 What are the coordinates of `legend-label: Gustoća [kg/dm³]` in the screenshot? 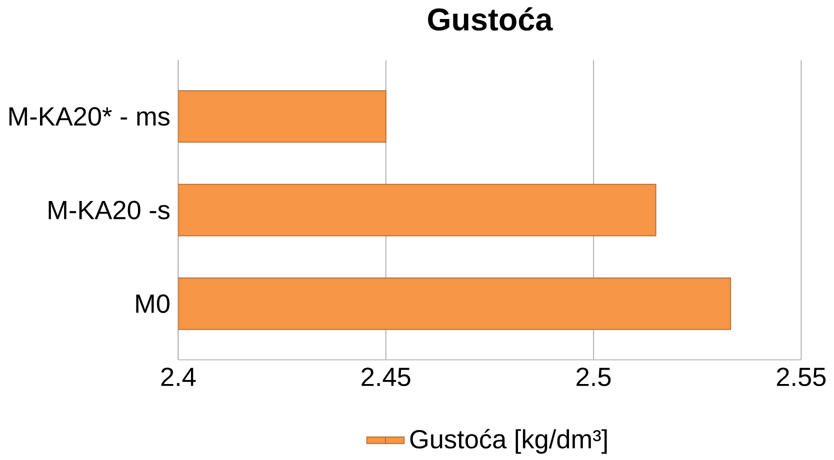 It's located at (508, 441).